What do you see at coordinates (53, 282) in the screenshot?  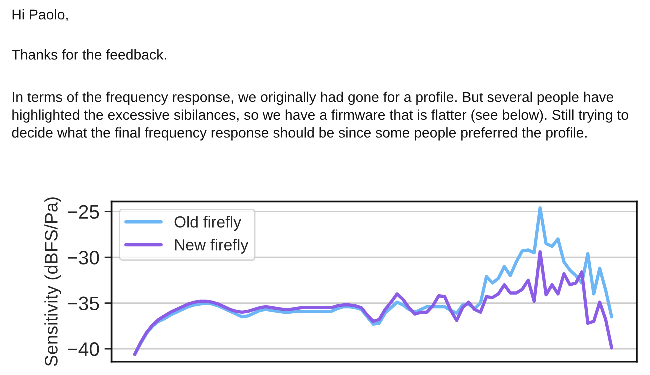 I see `y-axis-title: Sensitivity (dBFS/Pa)` at bounding box center [53, 282].